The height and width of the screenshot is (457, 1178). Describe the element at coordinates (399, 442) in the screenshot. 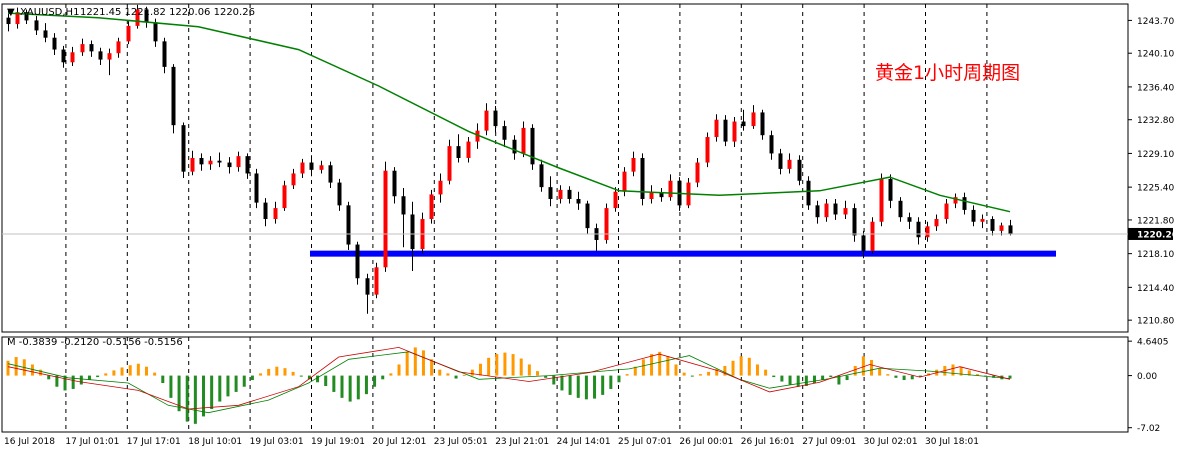

I see `x-tick-label: 20 Jul 12:01` at that location.